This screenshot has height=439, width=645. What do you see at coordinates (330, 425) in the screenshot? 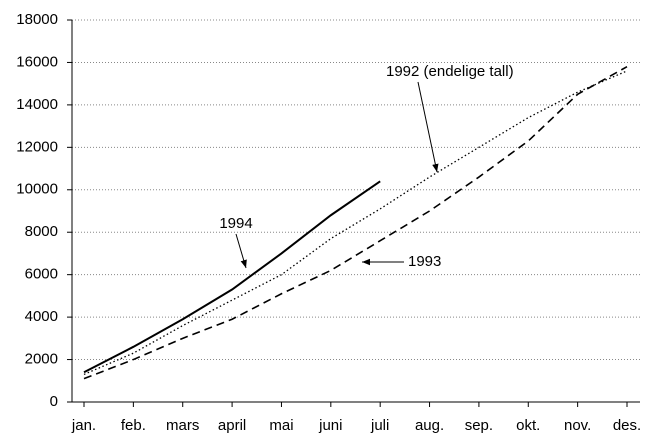
I see `x-tick-label: juni` at bounding box center [330, 425].